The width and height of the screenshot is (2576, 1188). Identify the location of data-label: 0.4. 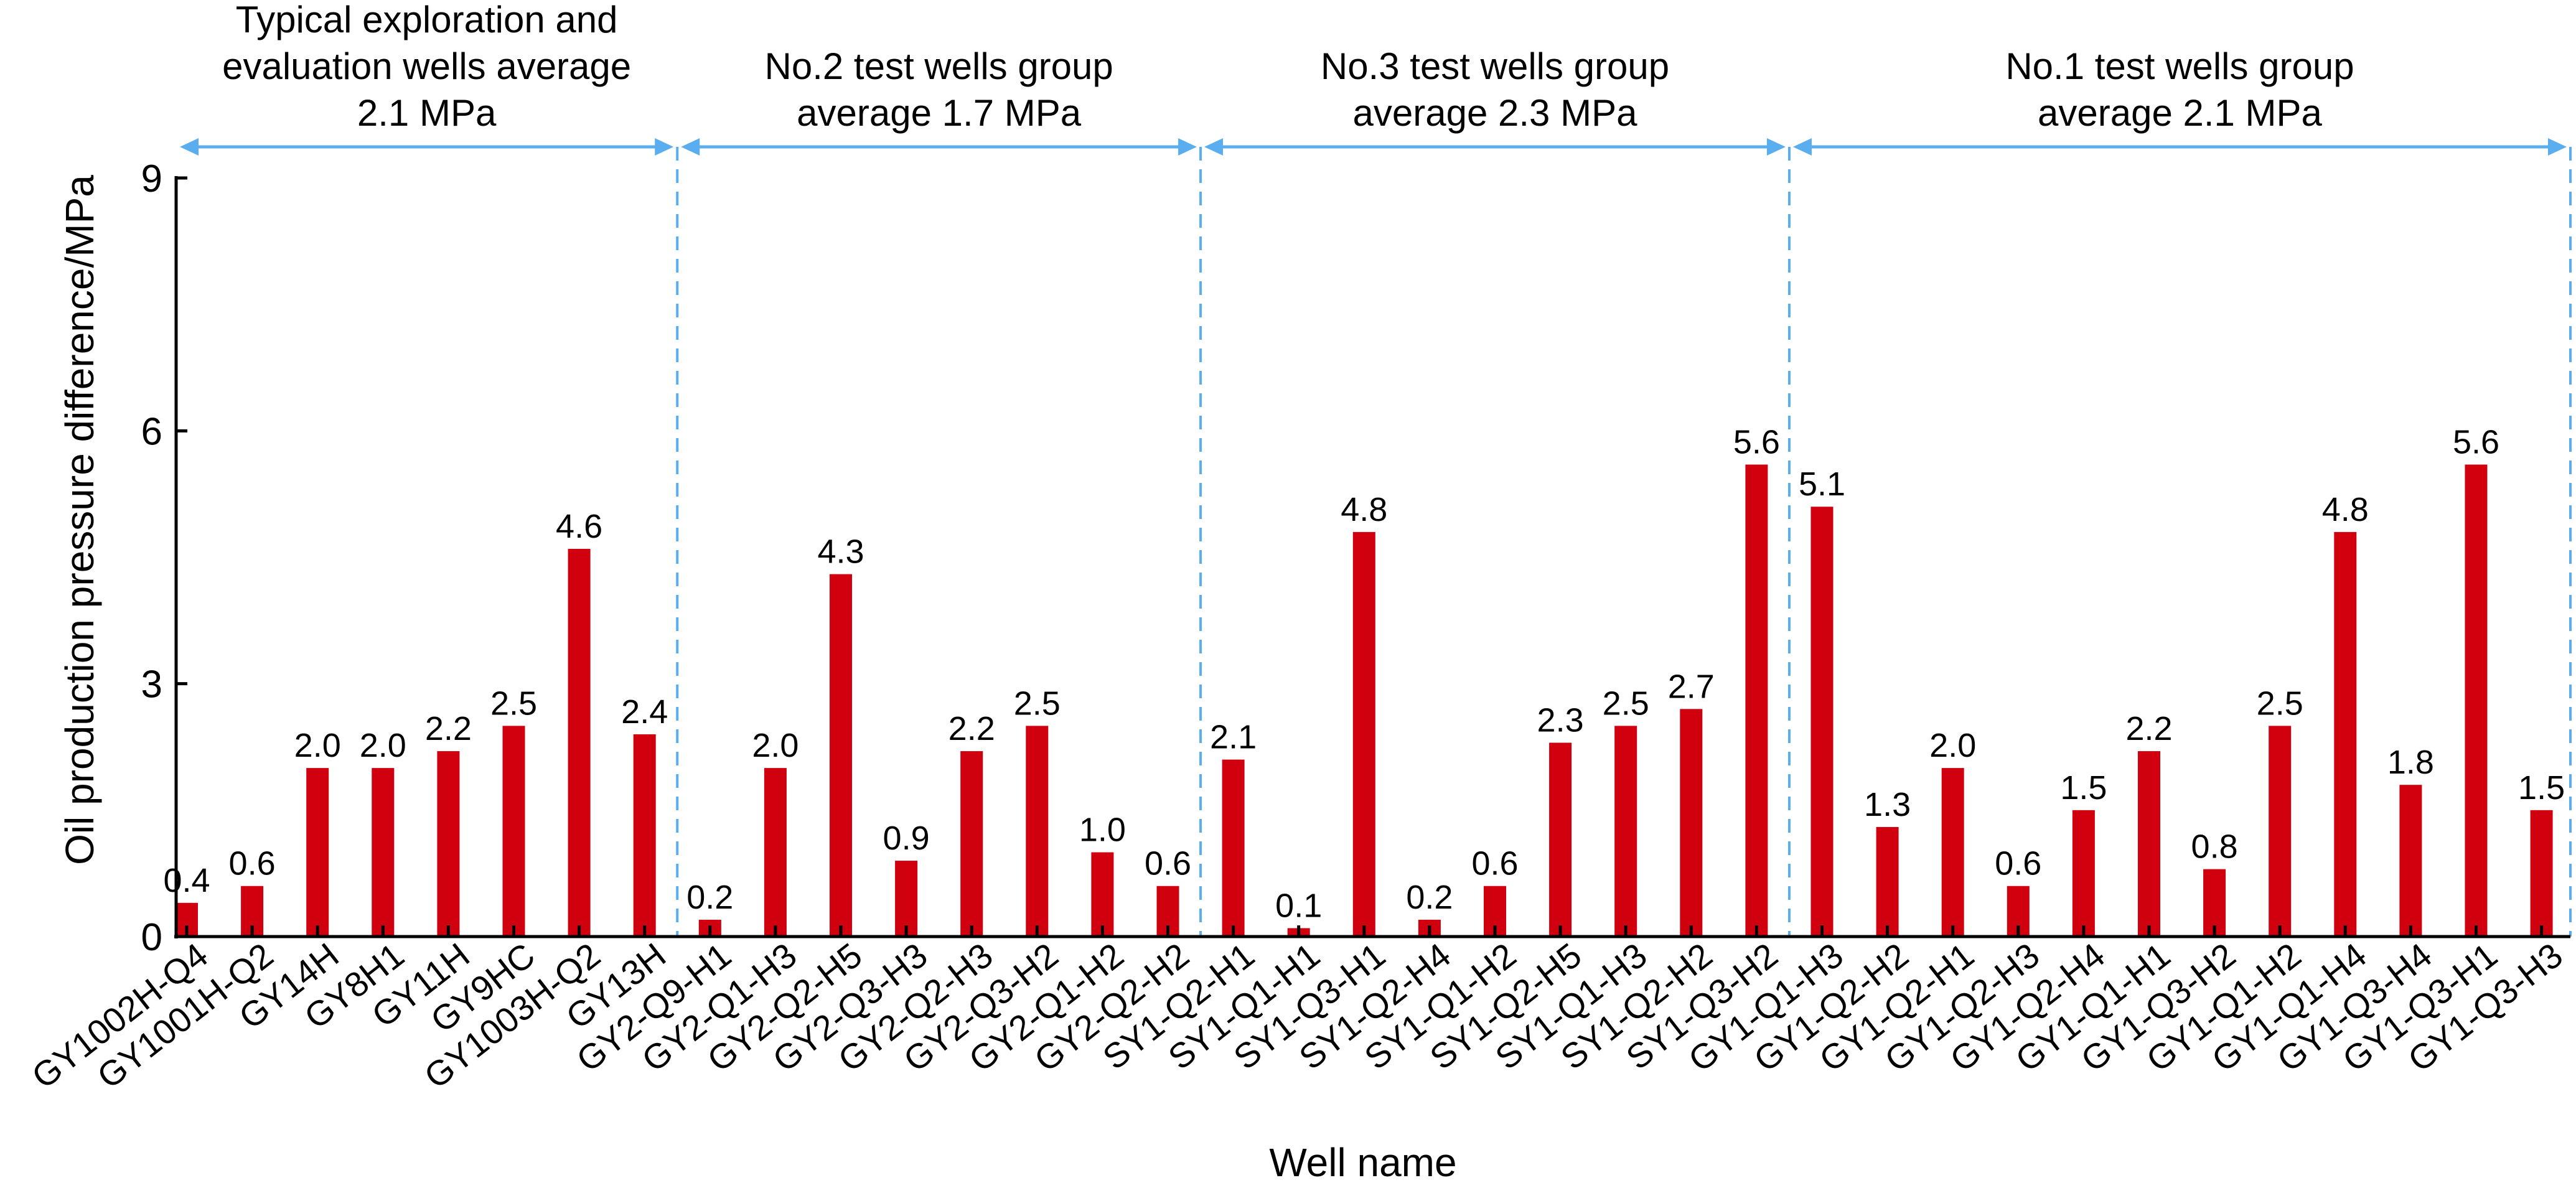
(186, 880).